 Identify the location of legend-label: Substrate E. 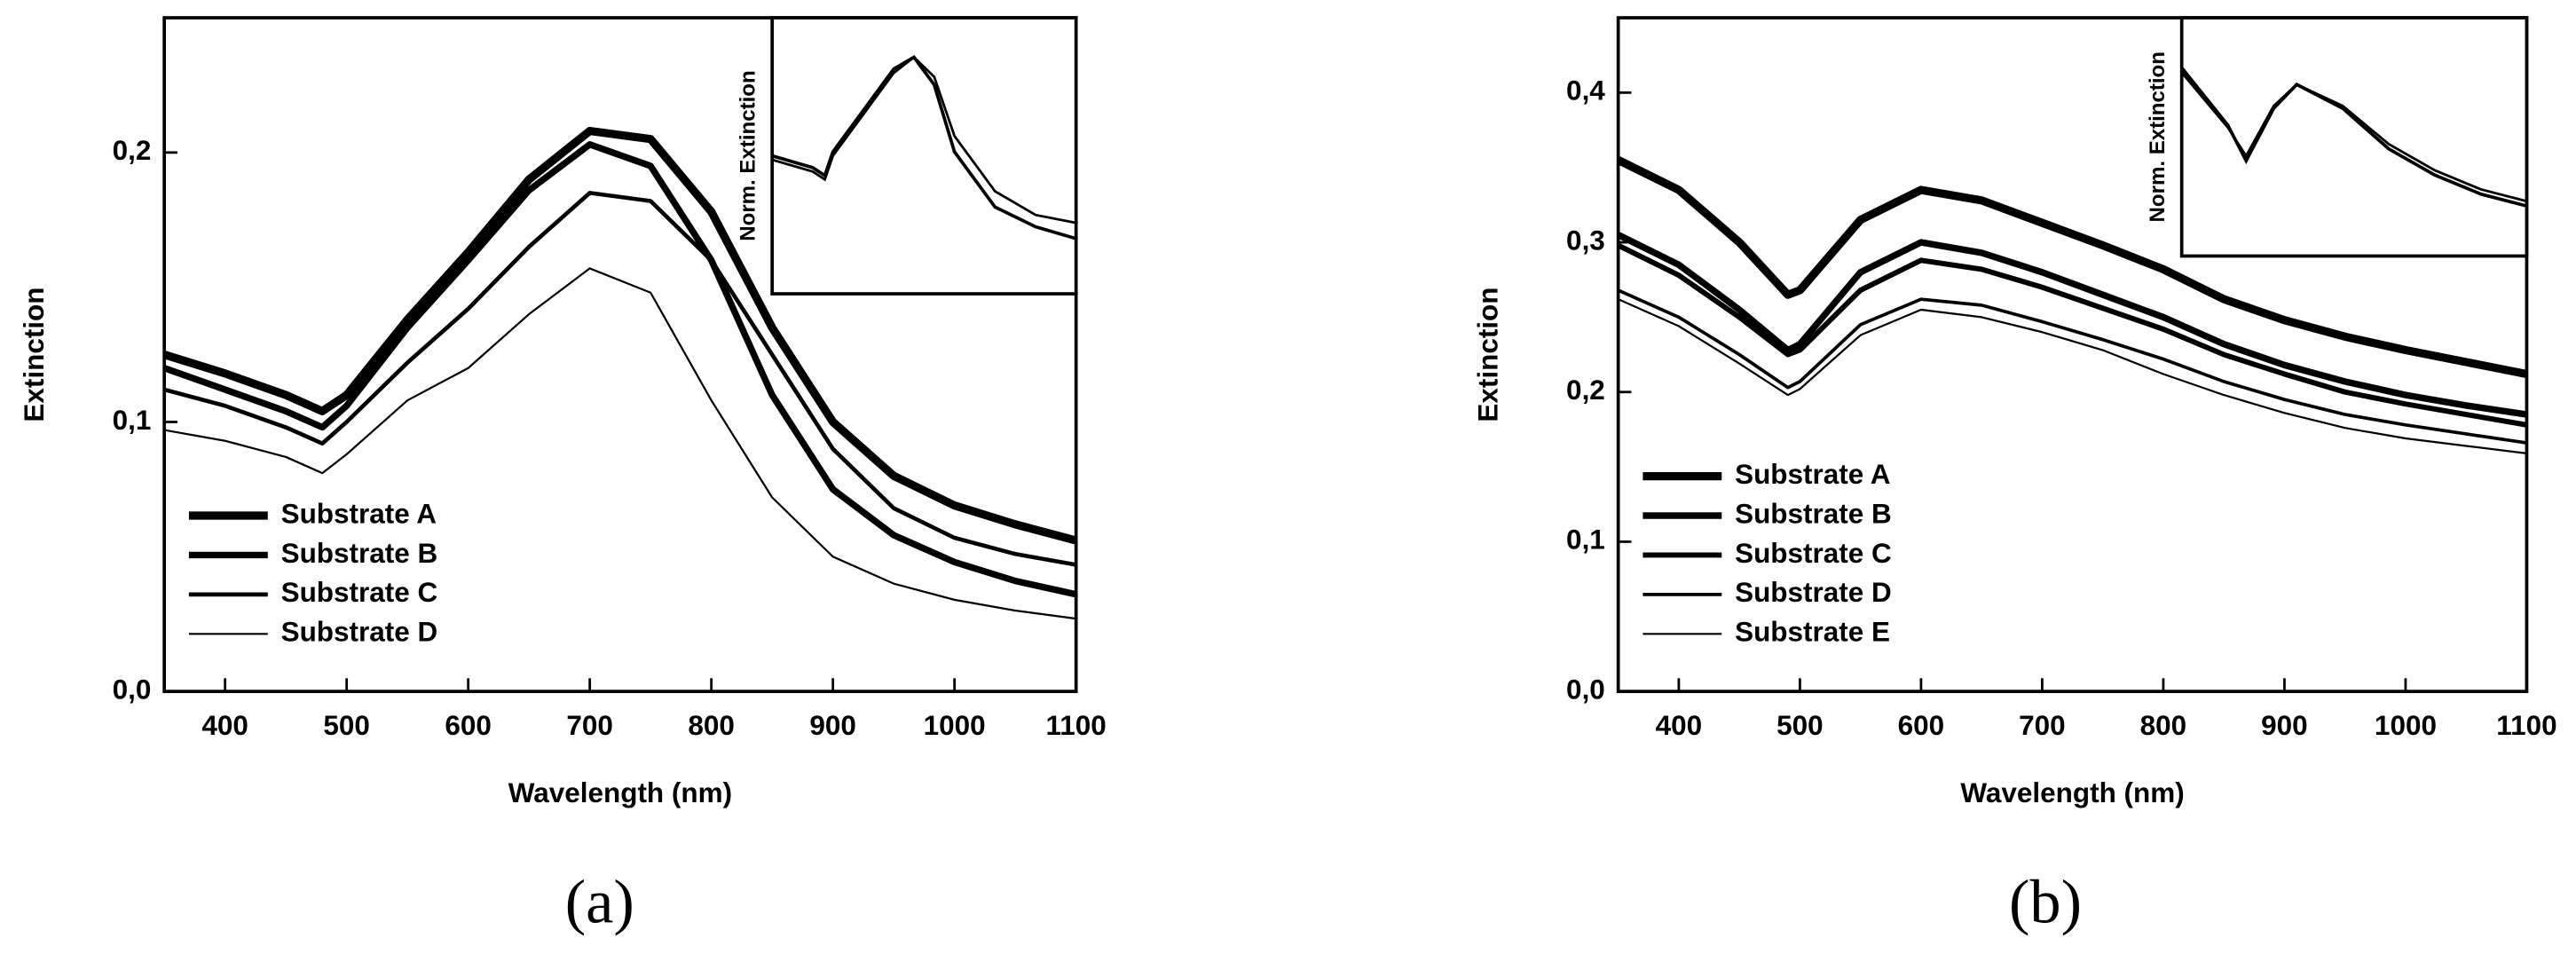
(1813, 632).